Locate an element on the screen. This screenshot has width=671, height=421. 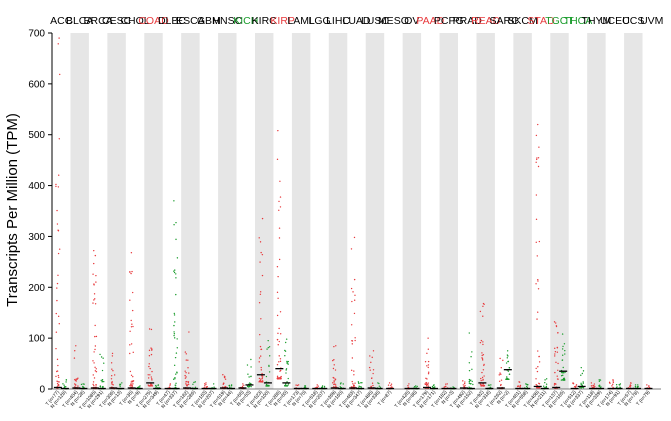
cancer-label-chol: CHOL is located at coordinates (134, 21).